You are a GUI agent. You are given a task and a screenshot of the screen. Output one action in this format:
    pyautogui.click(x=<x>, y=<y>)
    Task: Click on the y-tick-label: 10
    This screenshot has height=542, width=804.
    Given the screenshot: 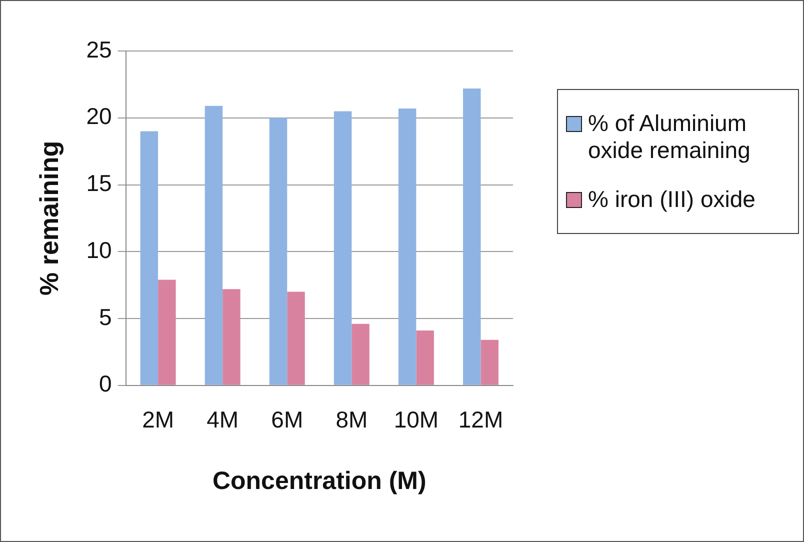 What is the action you would take?
    pyautogui.click(x=99, y=249)
    